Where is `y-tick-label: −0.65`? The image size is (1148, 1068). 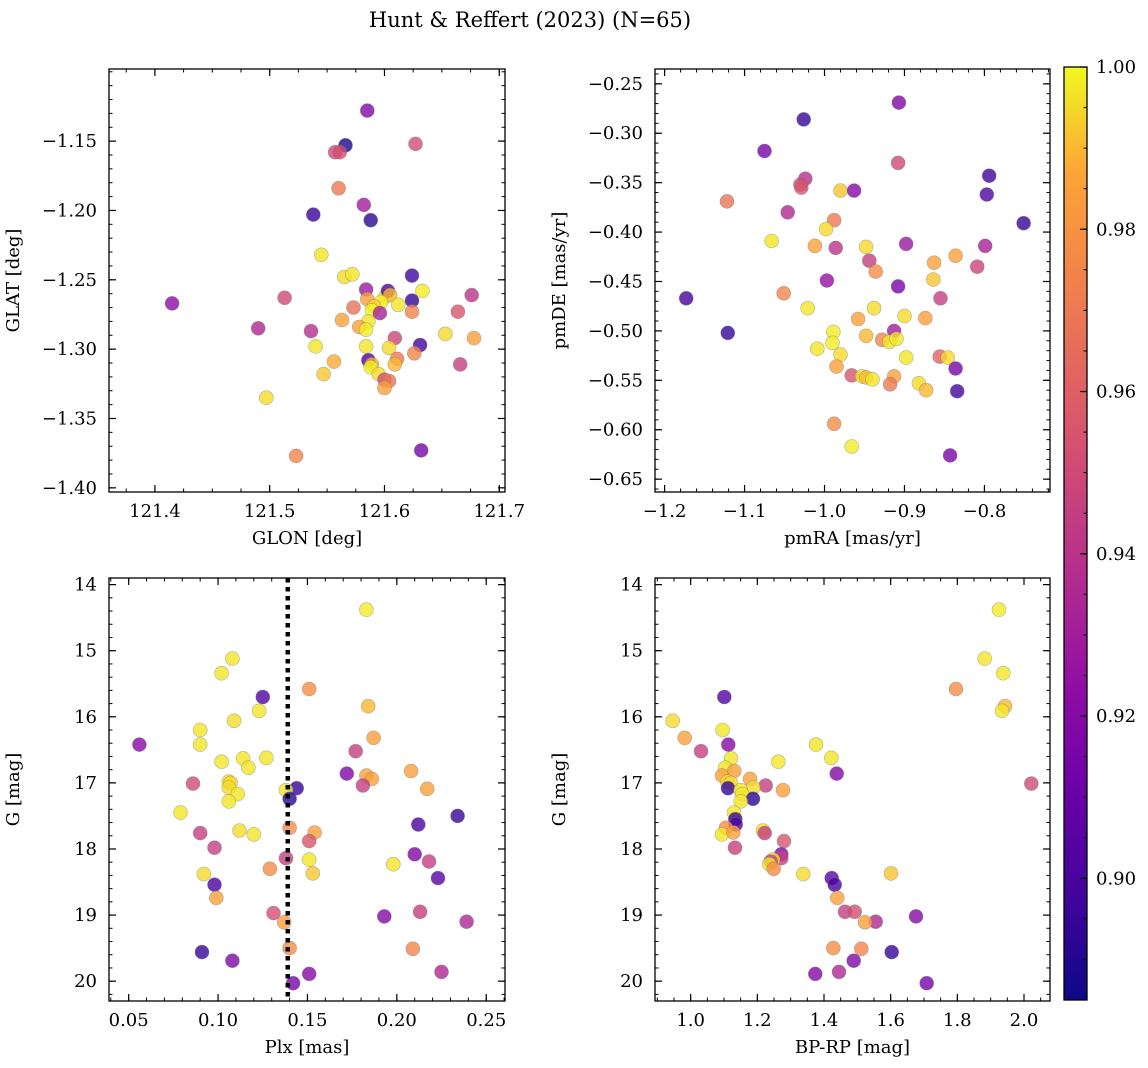 y-tick-label: −0.65 is located at coordinates (615, 479).